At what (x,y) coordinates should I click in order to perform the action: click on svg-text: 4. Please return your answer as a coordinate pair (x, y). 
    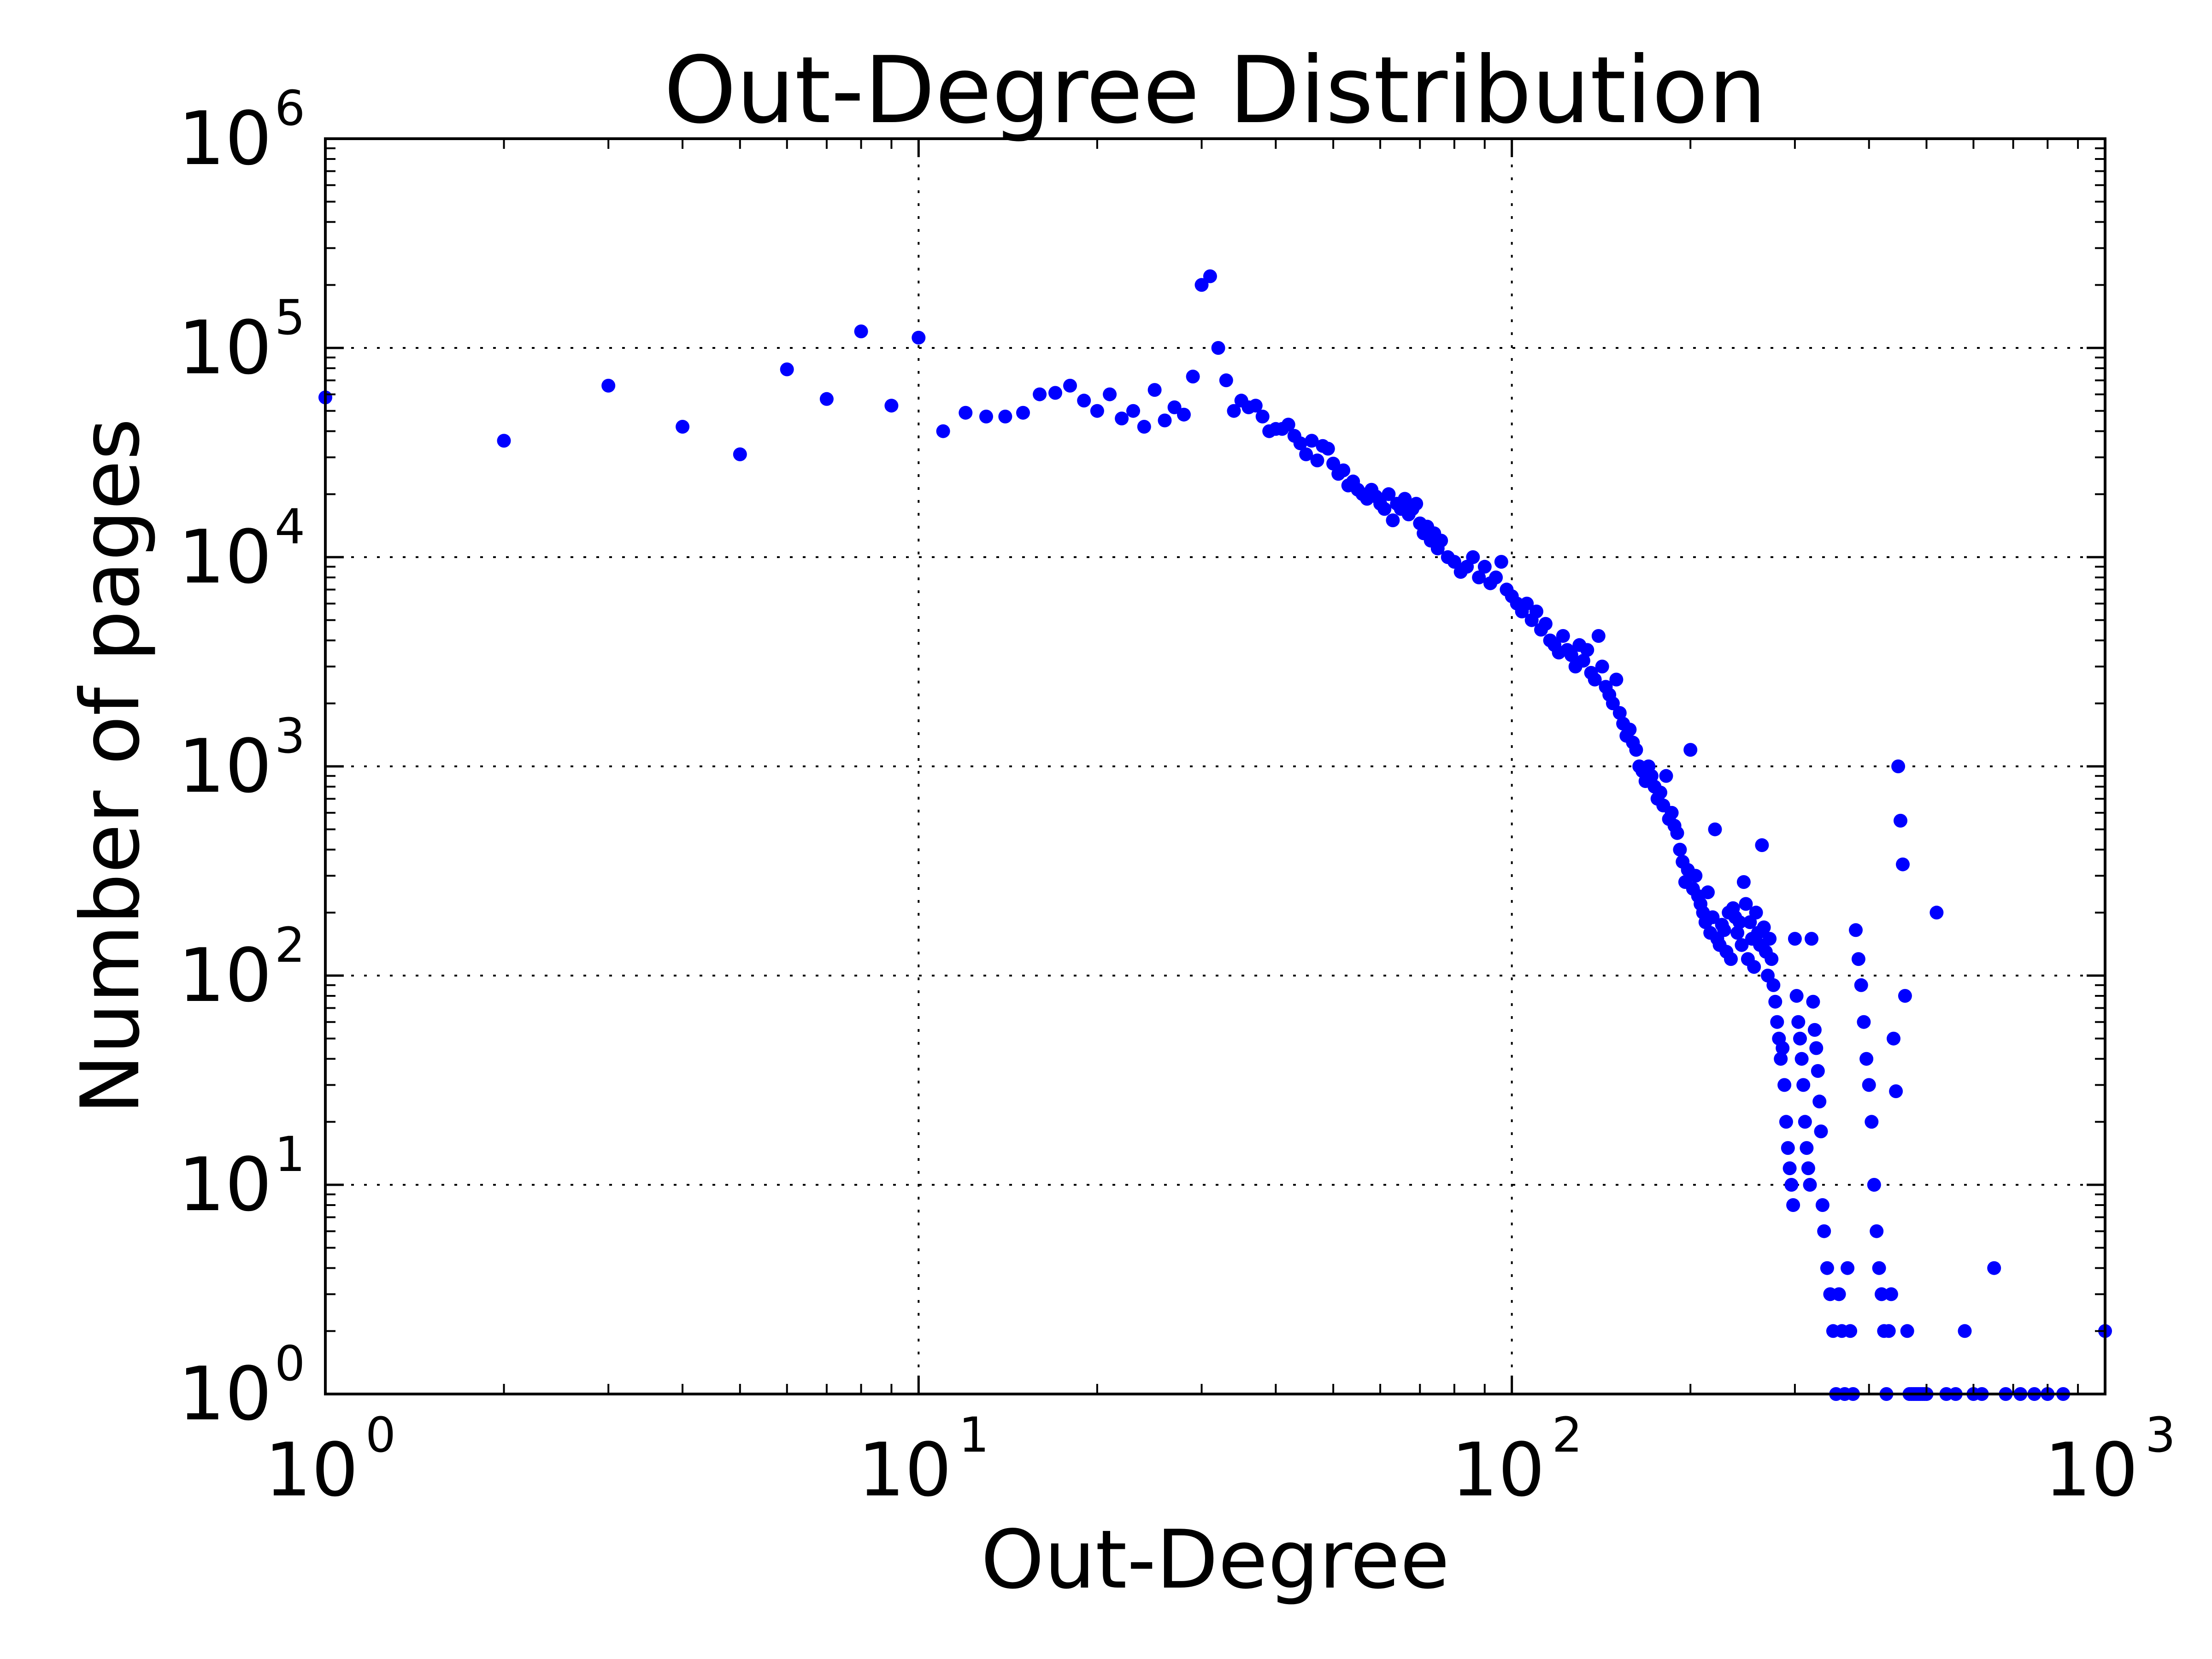
    Looking at the image, I should click on (290, 527).